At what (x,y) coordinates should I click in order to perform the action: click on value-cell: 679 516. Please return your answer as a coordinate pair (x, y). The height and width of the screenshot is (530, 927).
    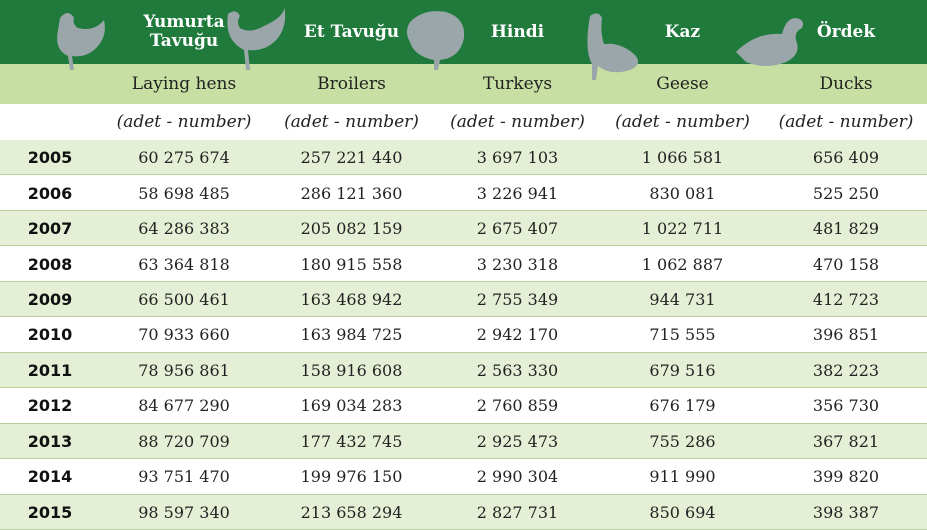
    Looking at the image, I should click on (682, 370).